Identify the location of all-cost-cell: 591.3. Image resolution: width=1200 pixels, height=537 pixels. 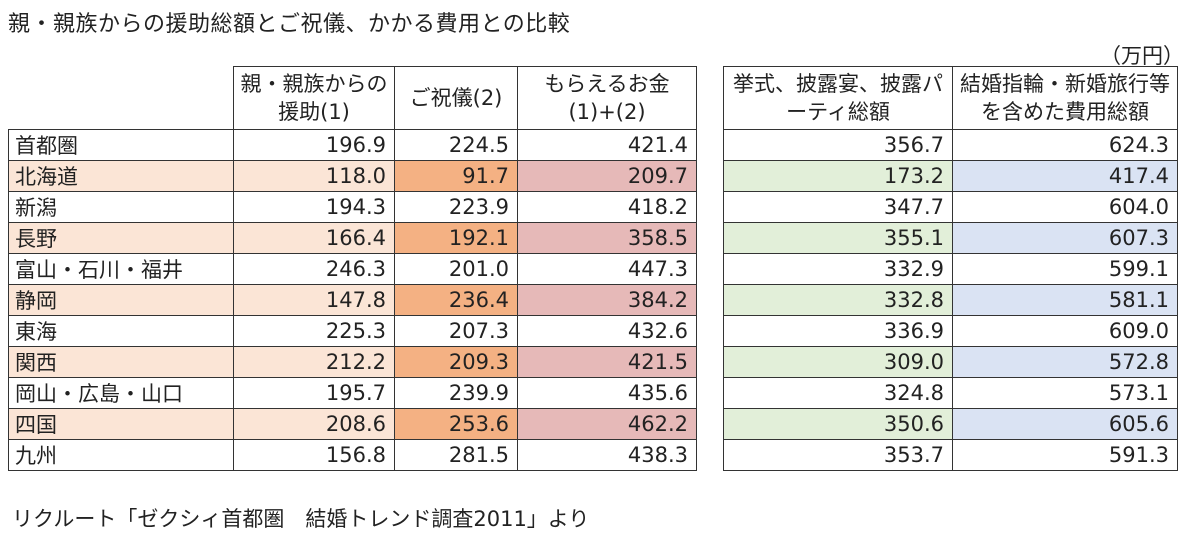
(1065, 455).